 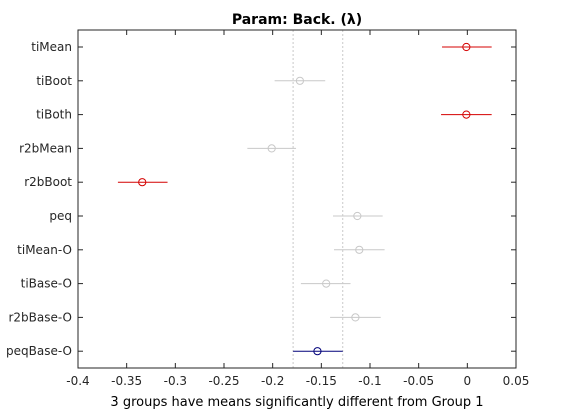 What do you see at coordinates (272, 381) in the screenshot?
I see `x-tick-label: -0.2` at bounding box center [272, 381].